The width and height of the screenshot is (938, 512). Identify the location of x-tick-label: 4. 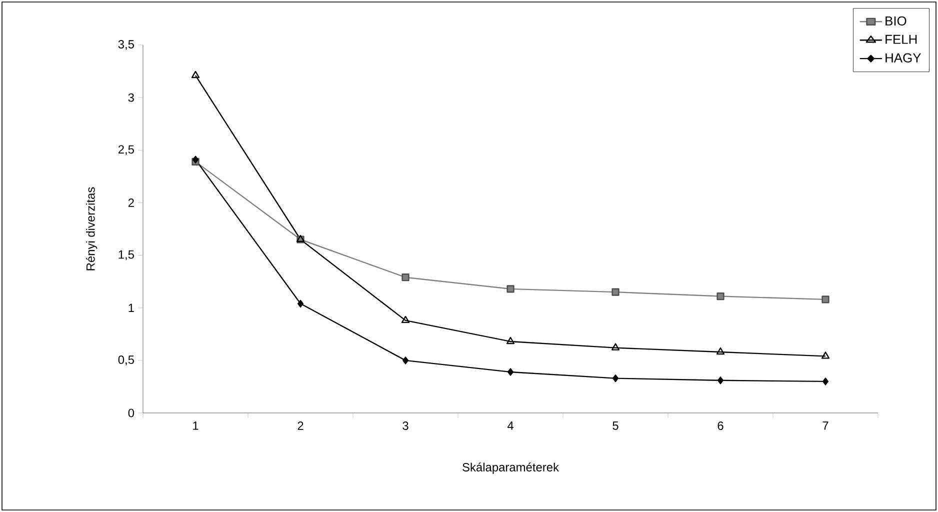
(510, 426).